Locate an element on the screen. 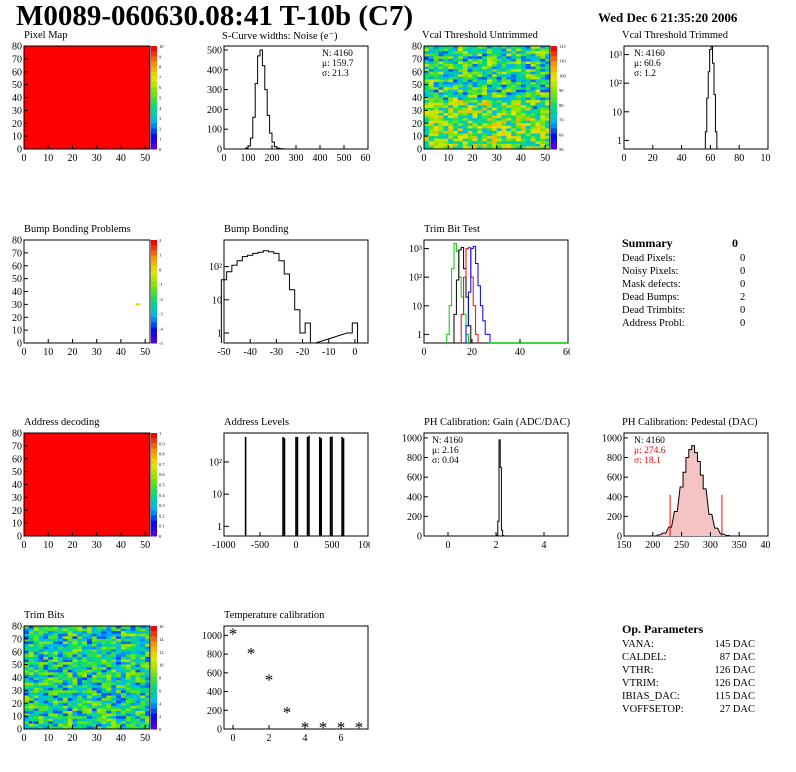 The image size is (796, 772). summary-label: Address Probl: is located at coordinates (653, 323).